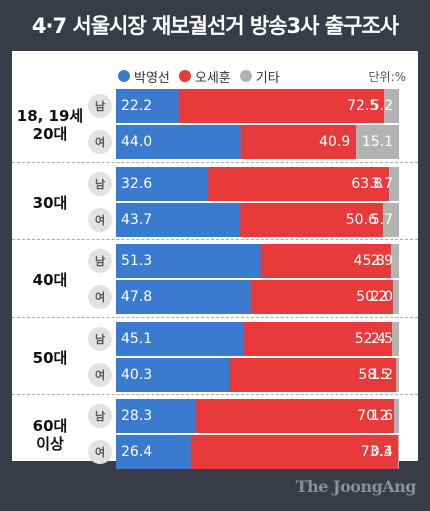  What do you see at coordinates (335, 142) in the screenshot?
I see `data-label: 40.9` at bounding box center [335, 142].